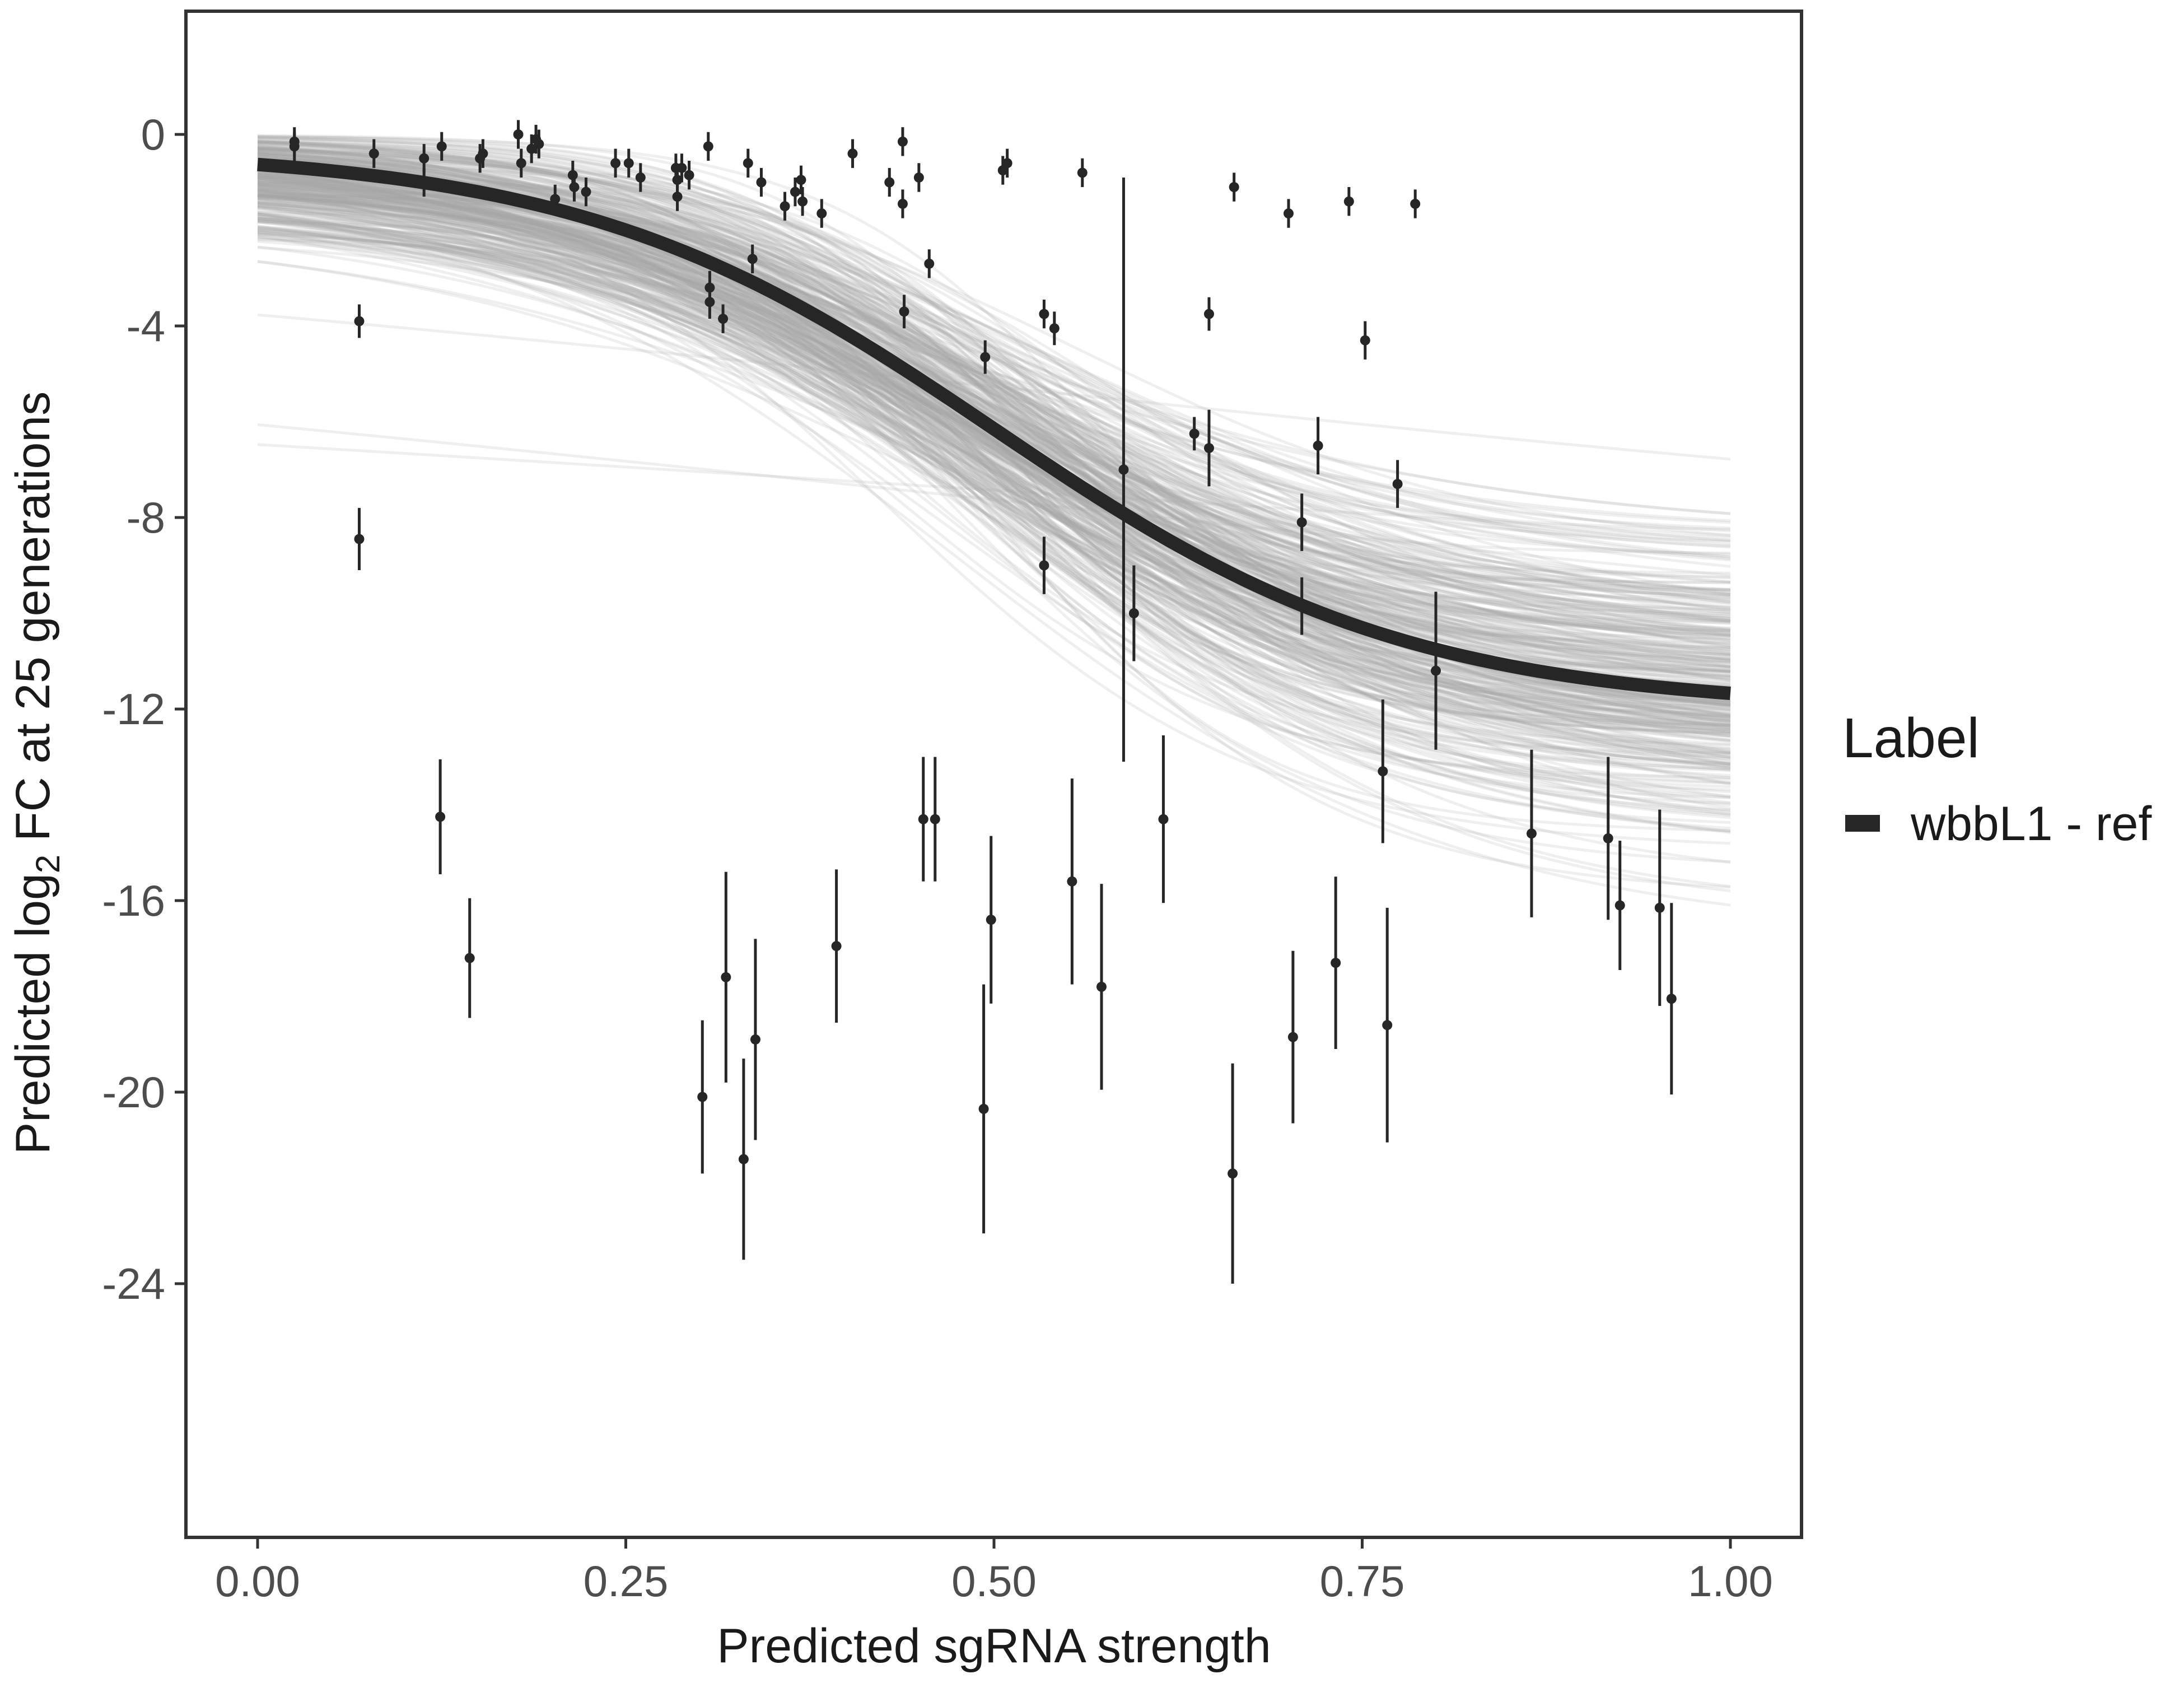 The width and height of the screenshot is (2184, 1683). I want to click on legend-label-wbbL1-ref: wbbL1 - ref, so click(2031, 824).